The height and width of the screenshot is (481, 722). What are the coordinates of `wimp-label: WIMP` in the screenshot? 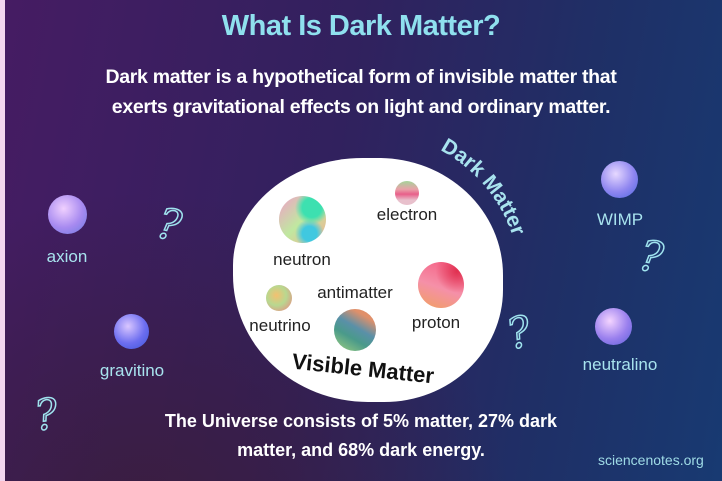 It's located at (620, 219).